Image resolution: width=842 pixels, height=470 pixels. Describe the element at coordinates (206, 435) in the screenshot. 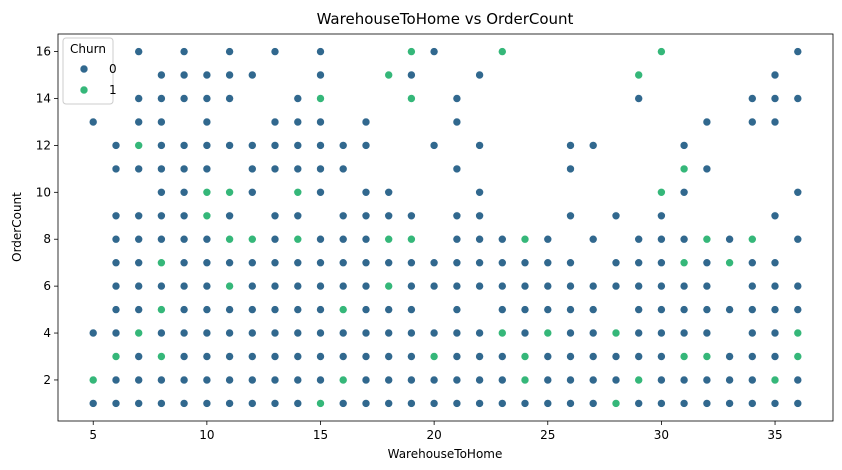

I see `x-tick-label: 10` at that location.